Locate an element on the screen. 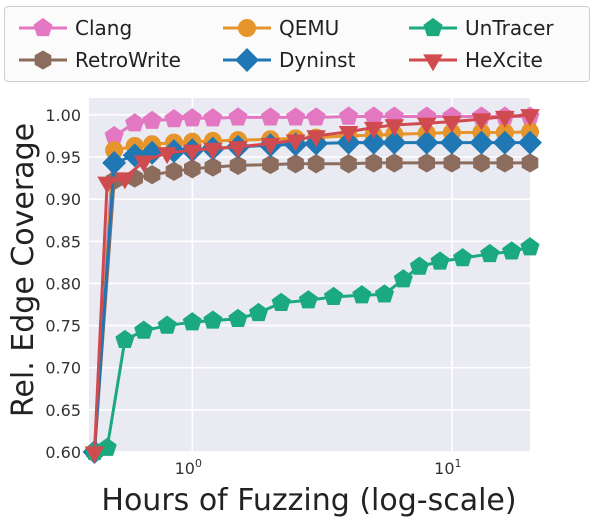 This screenshot has height=529, width=598. y-tick-label: 0.65 is located at coordinates (63, 410).